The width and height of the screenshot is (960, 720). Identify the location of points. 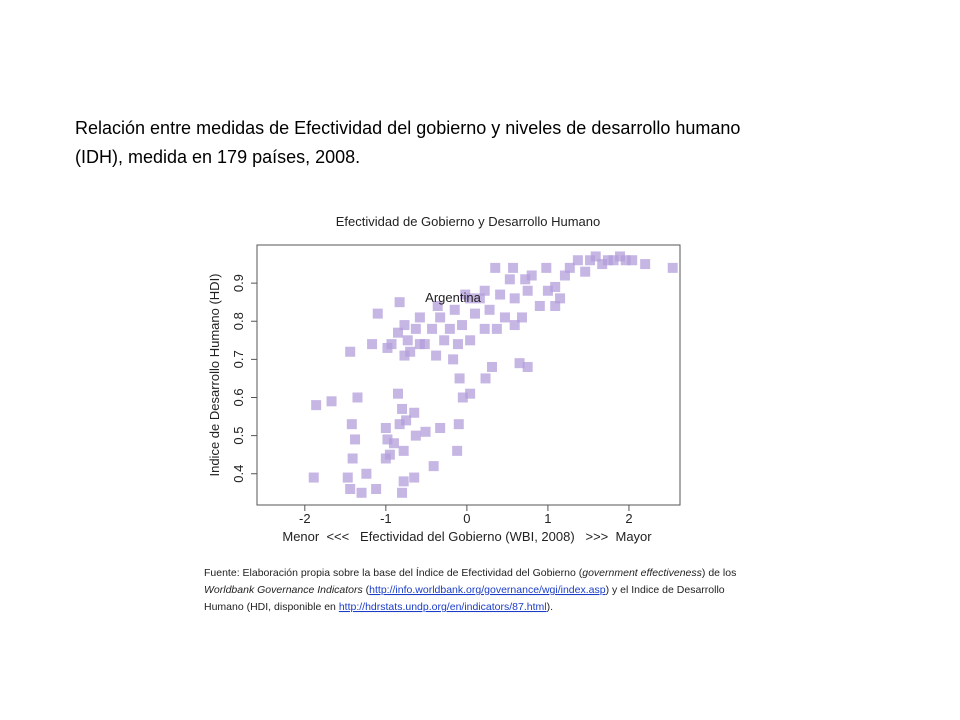
(493, 374).